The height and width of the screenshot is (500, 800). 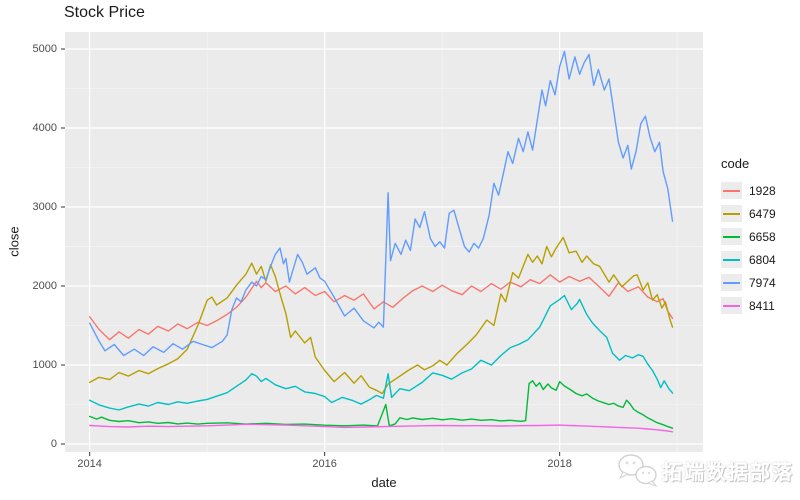 I want to click on y-axis-tick-label: 2000, so click(x=44, y=286).